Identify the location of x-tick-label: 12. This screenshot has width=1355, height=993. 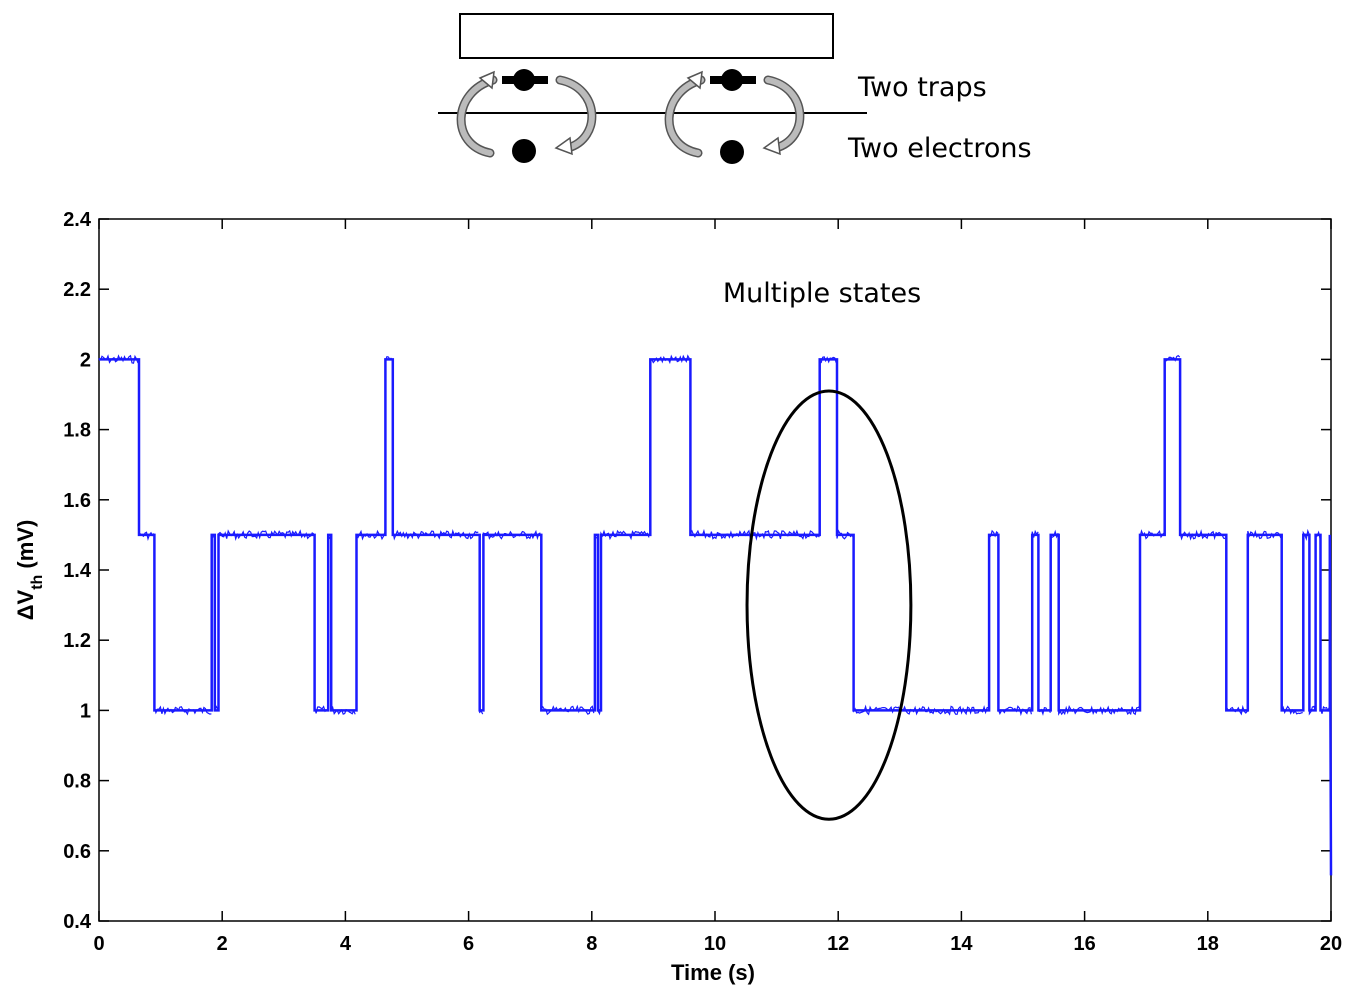
(838, 944).